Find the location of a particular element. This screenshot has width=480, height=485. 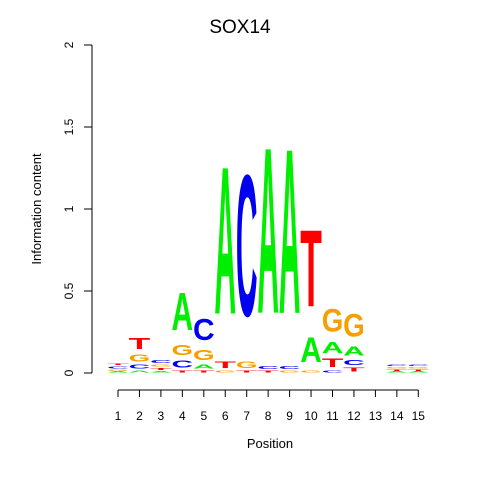

y-axis-label: Information content is located at coordinates (36, 209).